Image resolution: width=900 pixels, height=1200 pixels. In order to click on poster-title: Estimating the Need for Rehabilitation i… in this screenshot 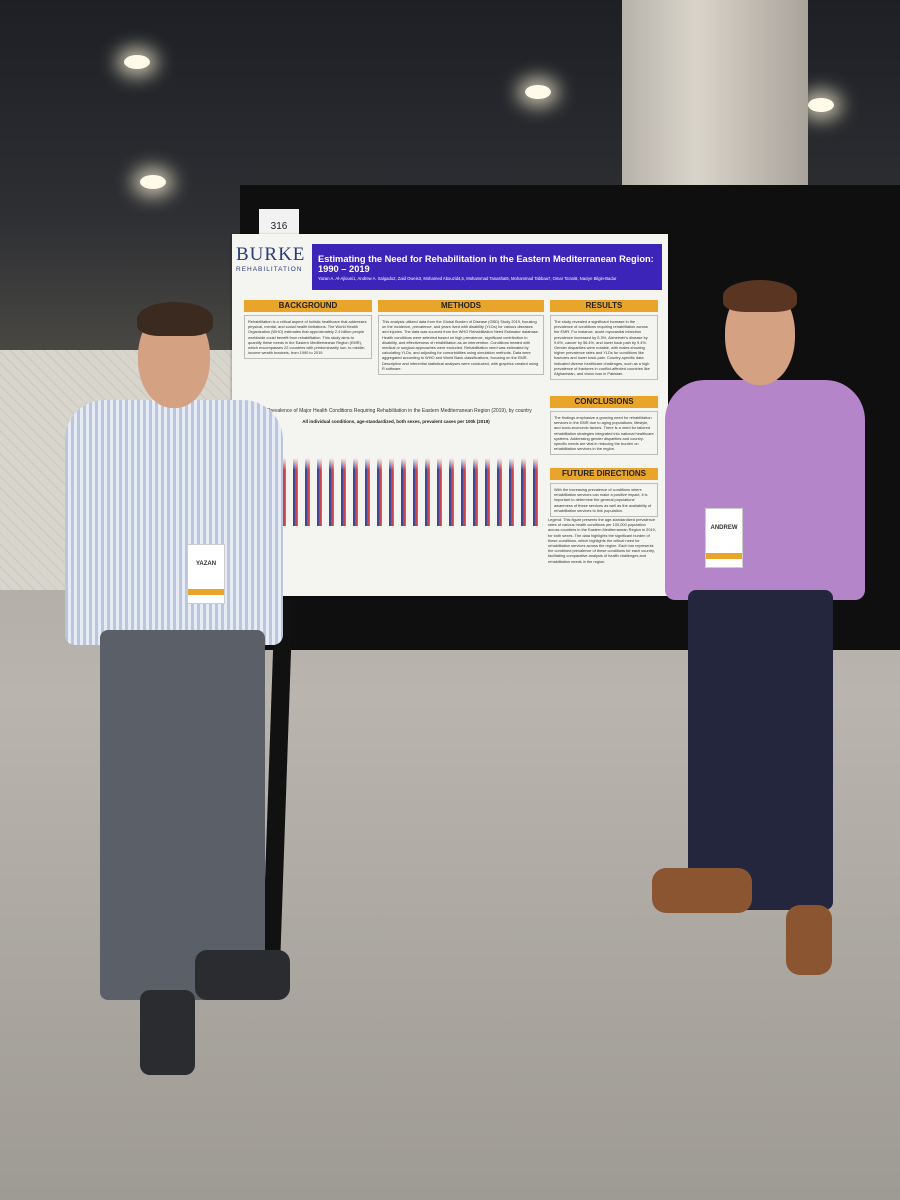, I will do `click(486, 264)`.